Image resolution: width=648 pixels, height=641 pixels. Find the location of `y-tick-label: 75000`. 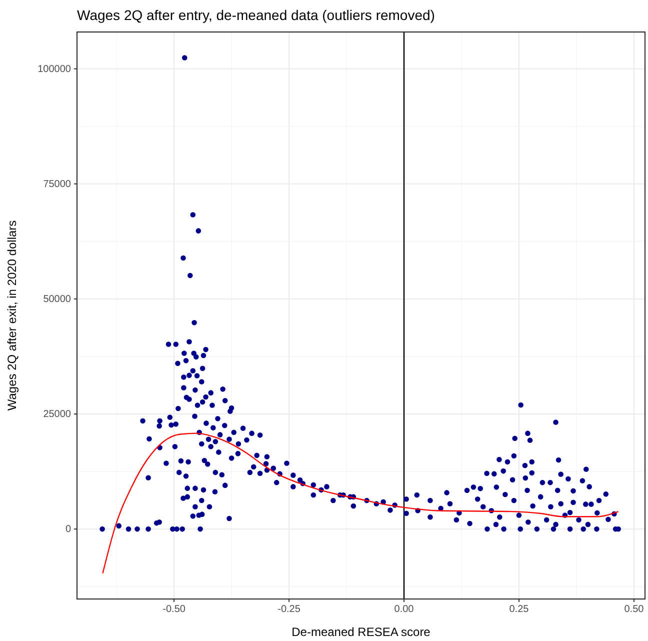

y-tick-label: 75000 is located at coordinates (57, 184).